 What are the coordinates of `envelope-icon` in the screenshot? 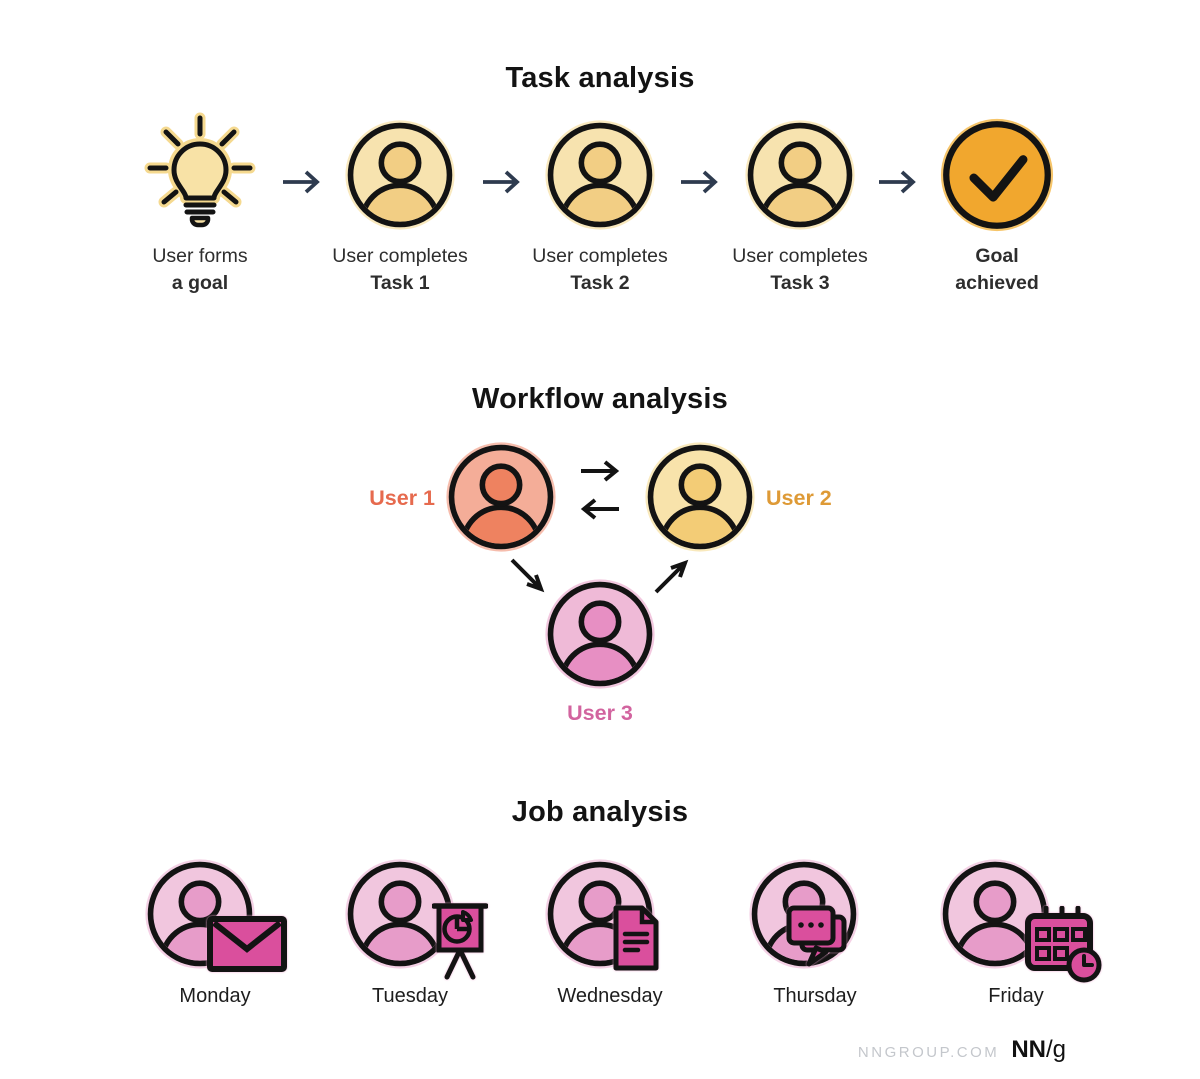 It's located at (247, 944).